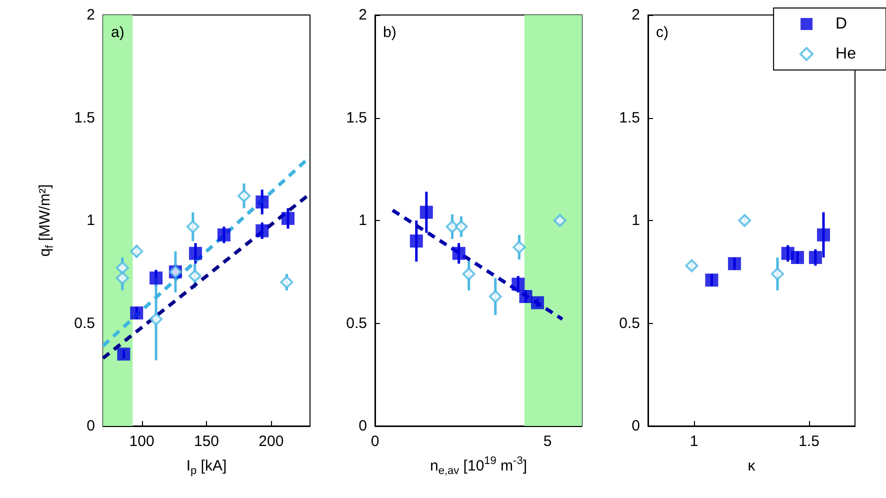 This screenshot has width=886, height=498. I want to click on x-tick-label: 150, so click(207, 441).